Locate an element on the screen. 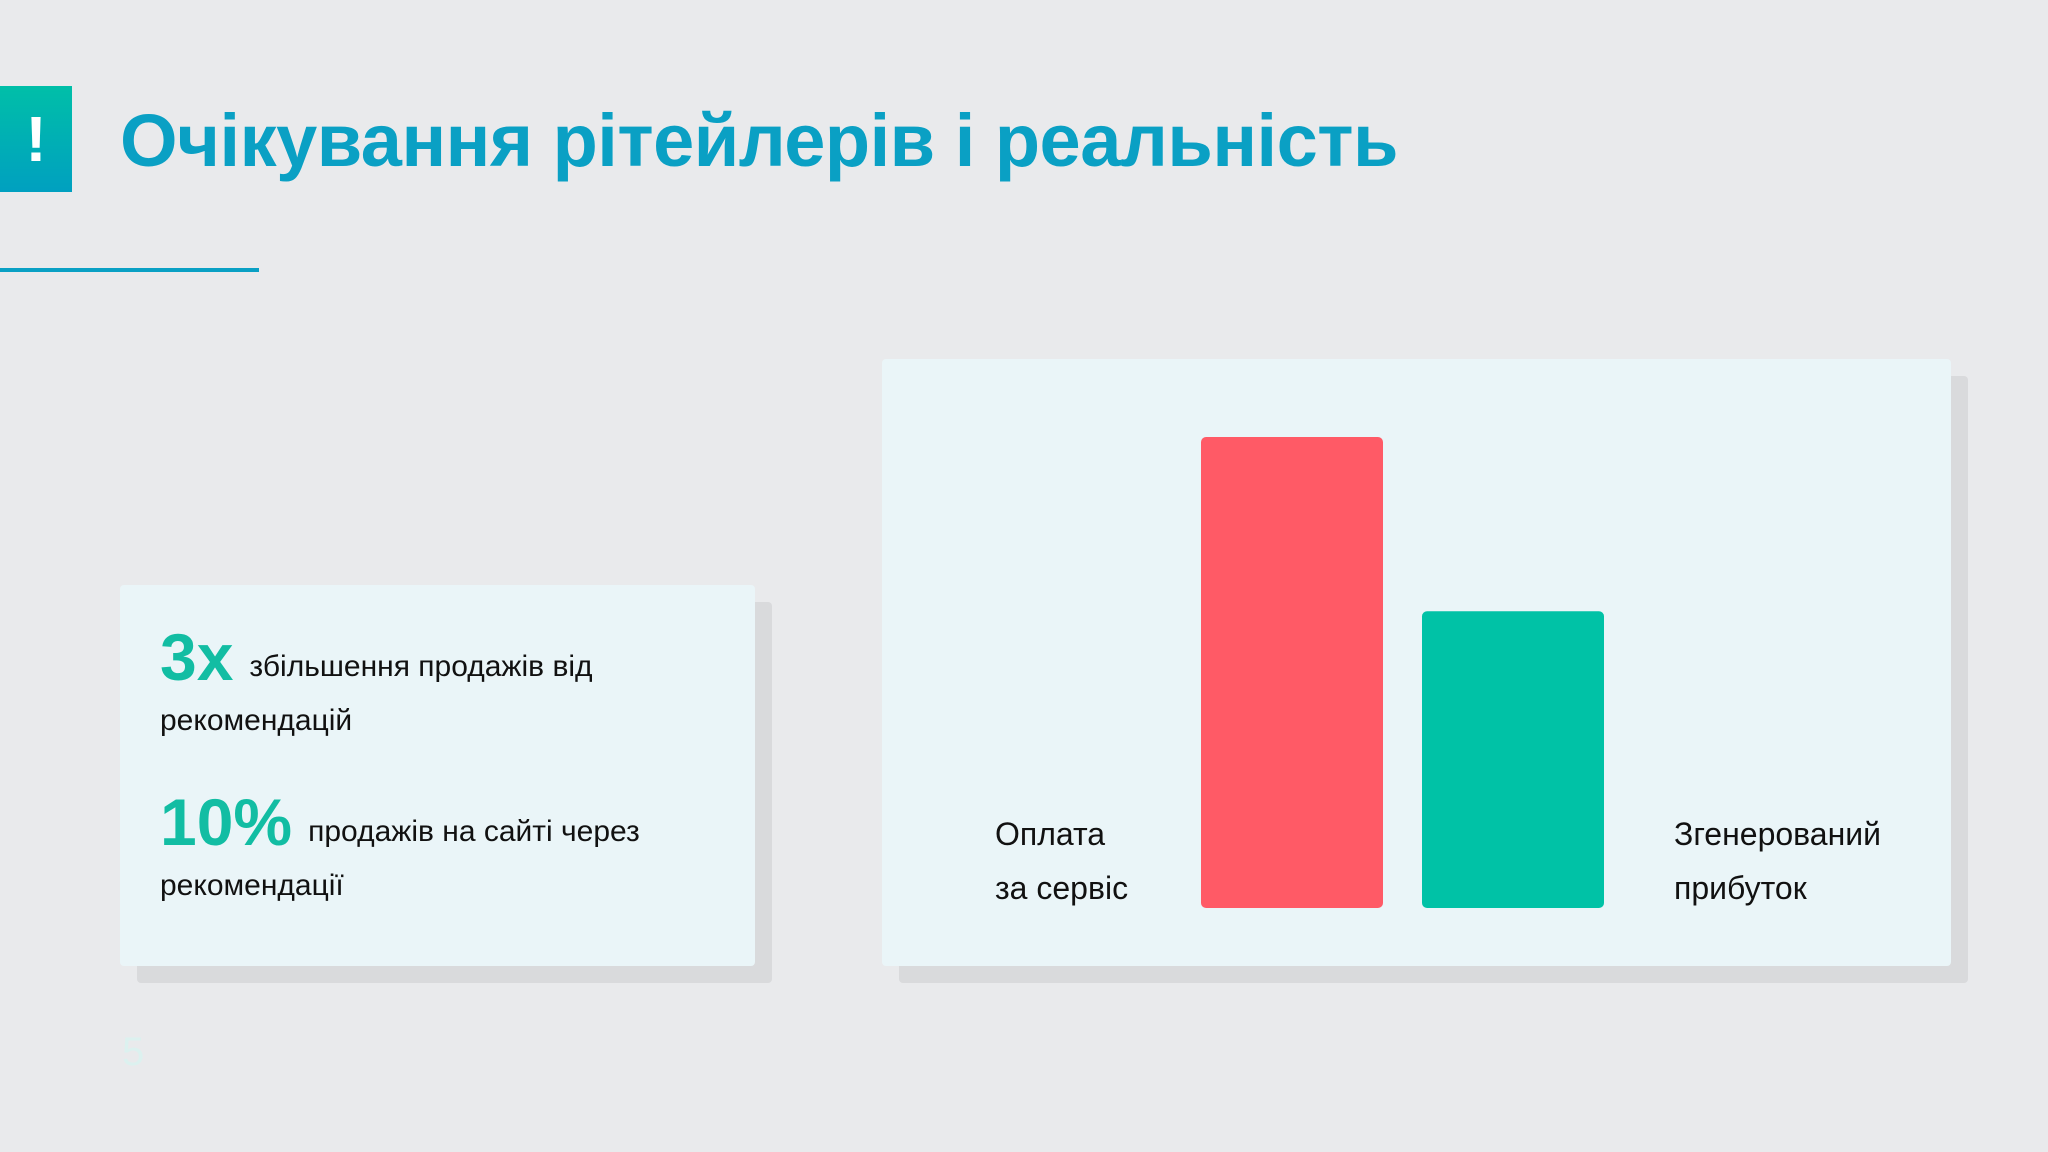 This screenshot has height=1152, width=2048. category-label-line: прибуток is located at coordinates (1740, 888).